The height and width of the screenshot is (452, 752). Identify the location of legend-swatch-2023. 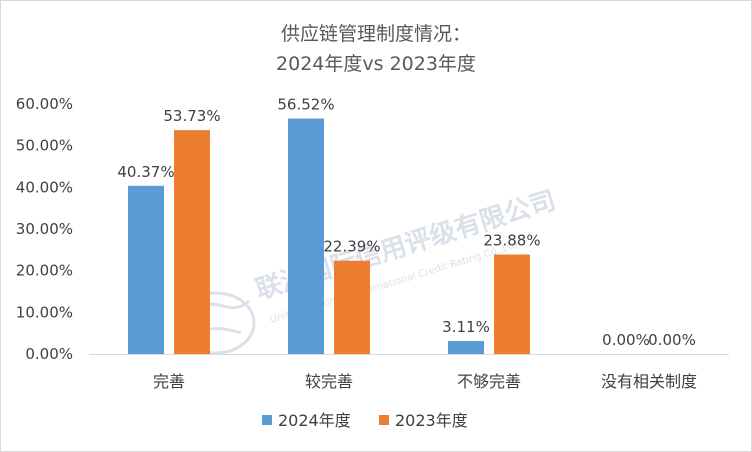
(384, 420).